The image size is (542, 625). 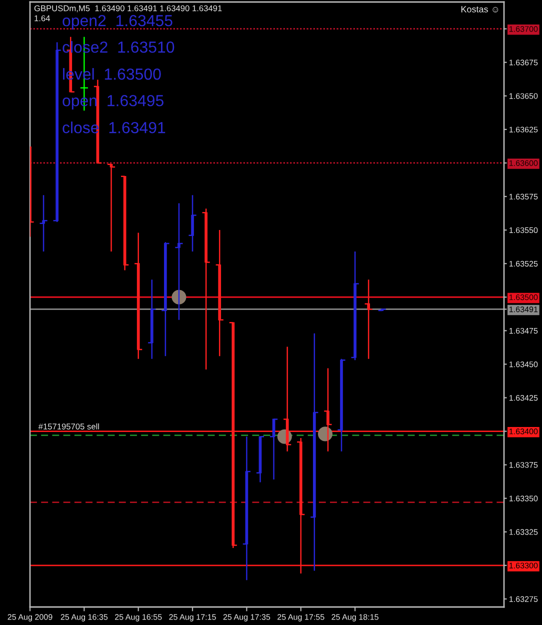 What do you see at coordinates (301, 618) in the screenshot?
I see `x-tick-label: 25 Aug 17:55` at bounding box center [301, 618].